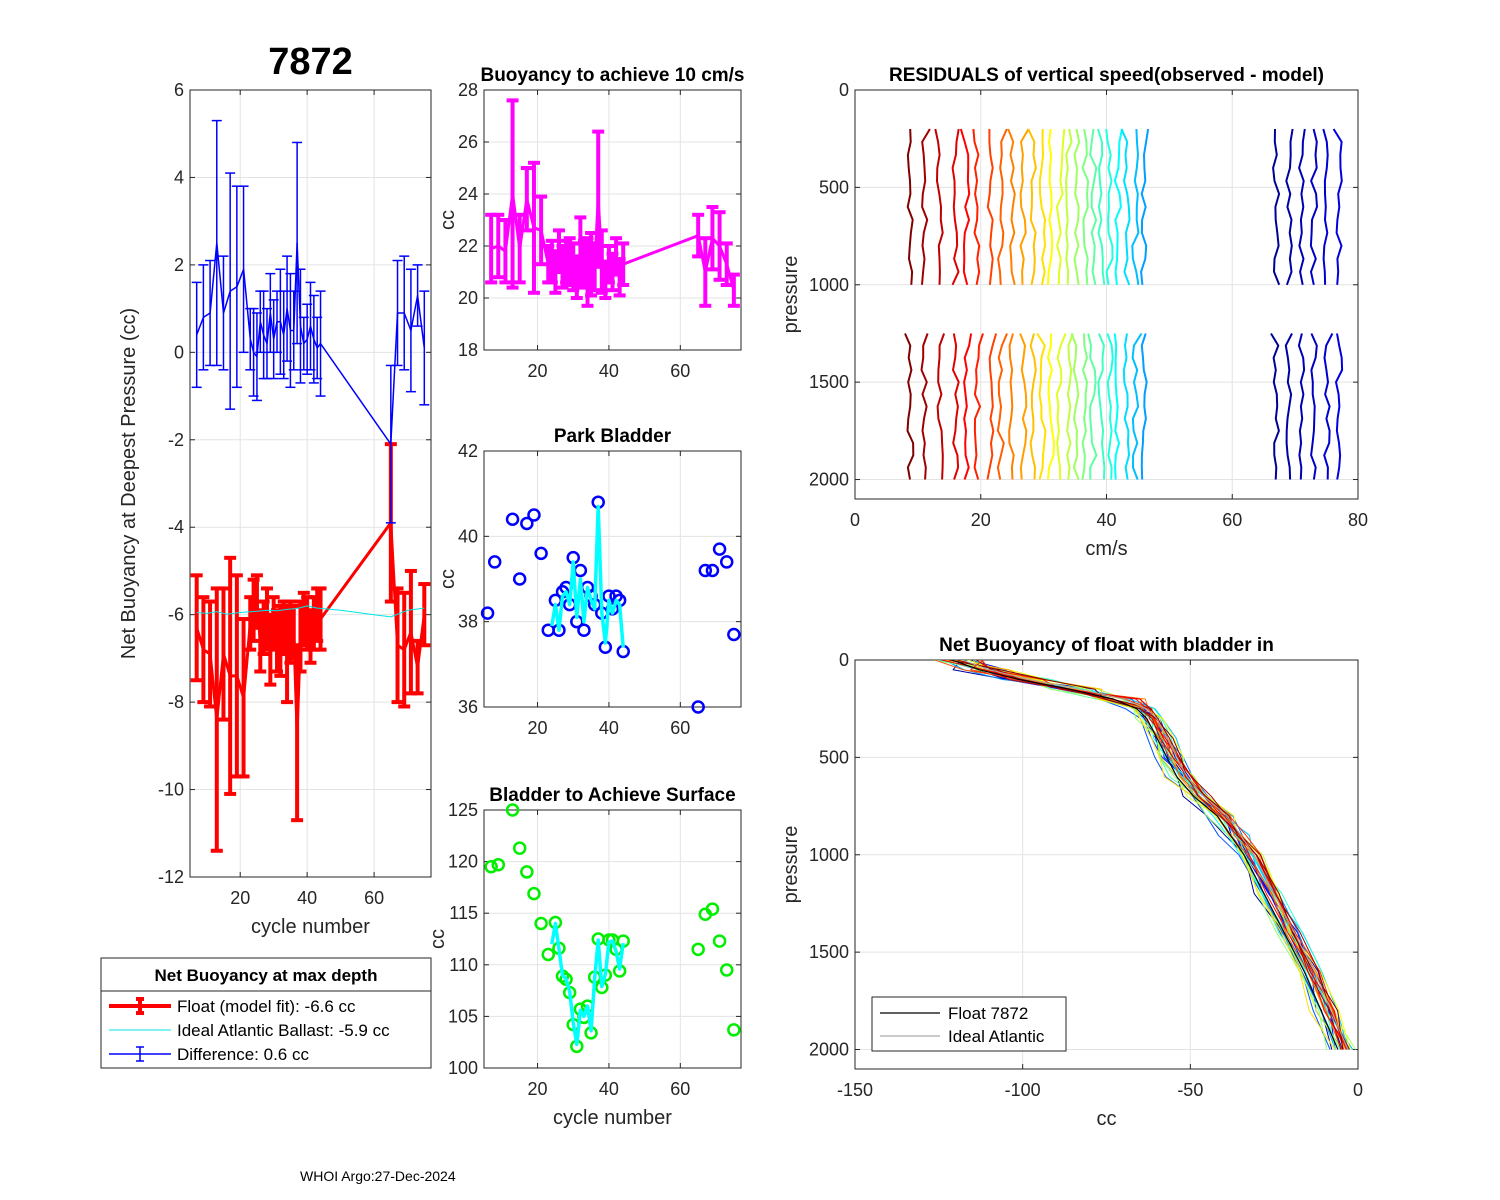  I want to click on y-tick-label: 18, so click(468, 350).